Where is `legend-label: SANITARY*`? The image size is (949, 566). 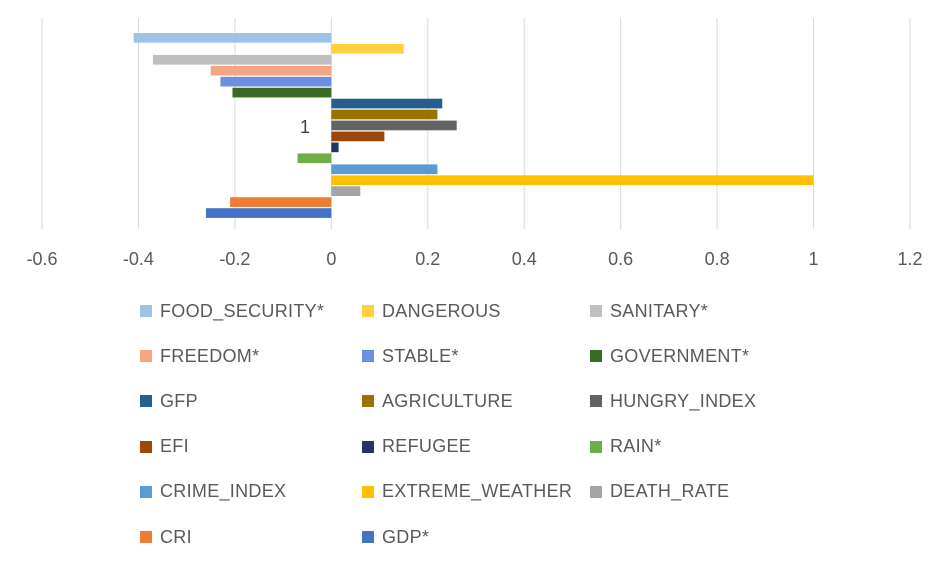 legend-label: SANITARY* is located at coordinates (659, 310).